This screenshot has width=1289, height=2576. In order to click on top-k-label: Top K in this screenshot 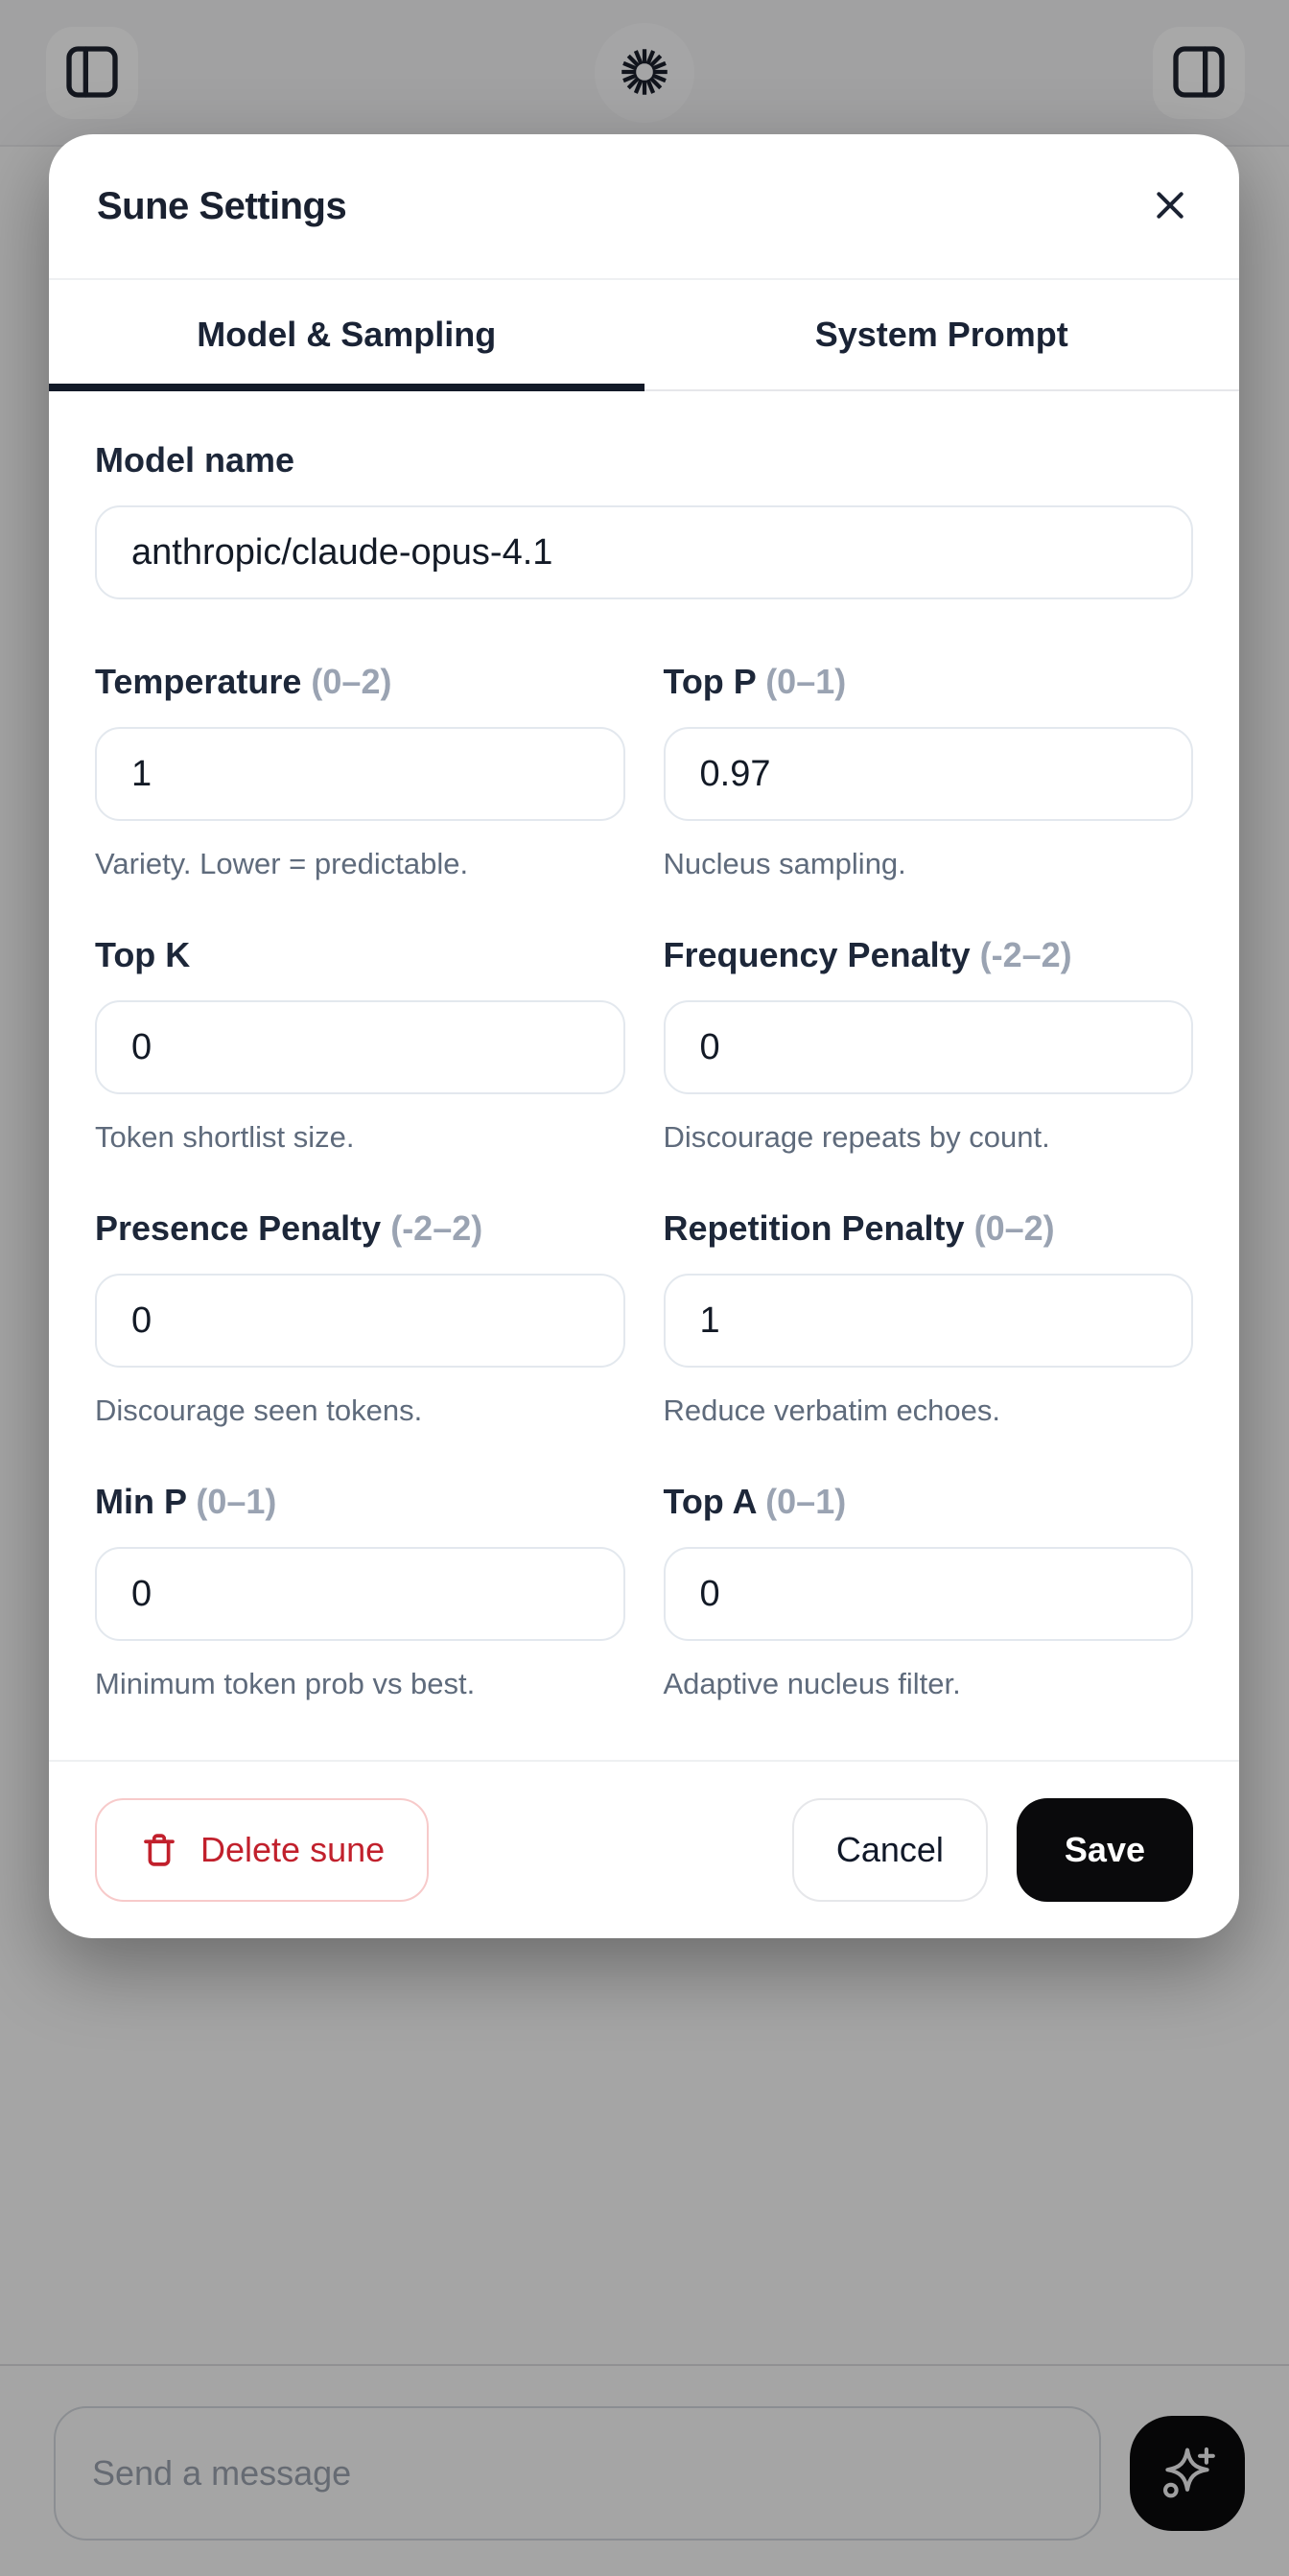, I will do `click(360, 954)`.